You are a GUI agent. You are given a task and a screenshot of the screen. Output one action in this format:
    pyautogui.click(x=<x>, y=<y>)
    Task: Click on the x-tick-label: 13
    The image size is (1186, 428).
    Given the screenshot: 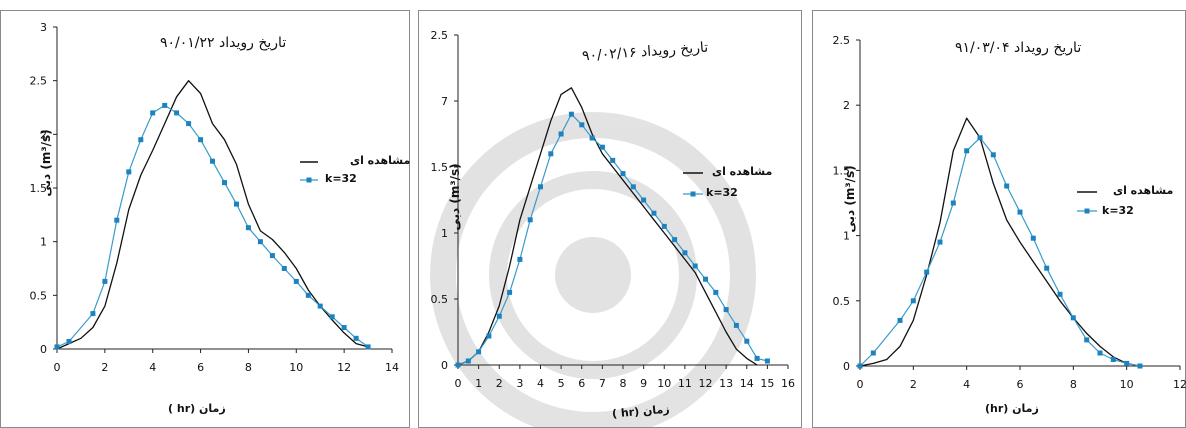 What is the action you would take?
    pyautogui.click(x=726, y=383)
    